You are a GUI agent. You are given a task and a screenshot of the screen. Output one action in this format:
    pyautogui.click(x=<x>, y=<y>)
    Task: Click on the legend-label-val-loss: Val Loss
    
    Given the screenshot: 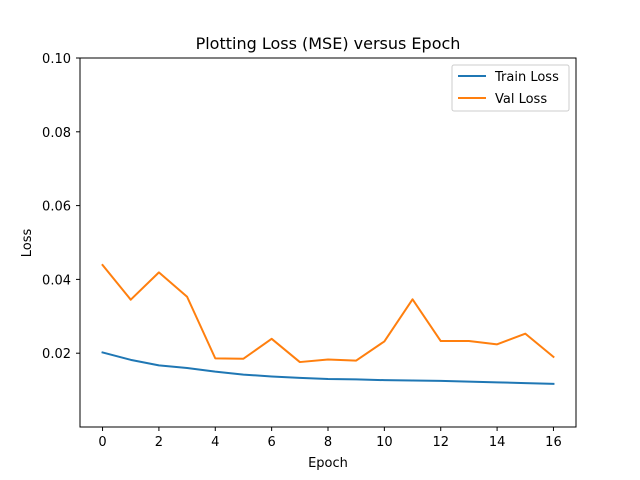 What is the action you would take?
    pyautogui.click(x=521, y=99)
    